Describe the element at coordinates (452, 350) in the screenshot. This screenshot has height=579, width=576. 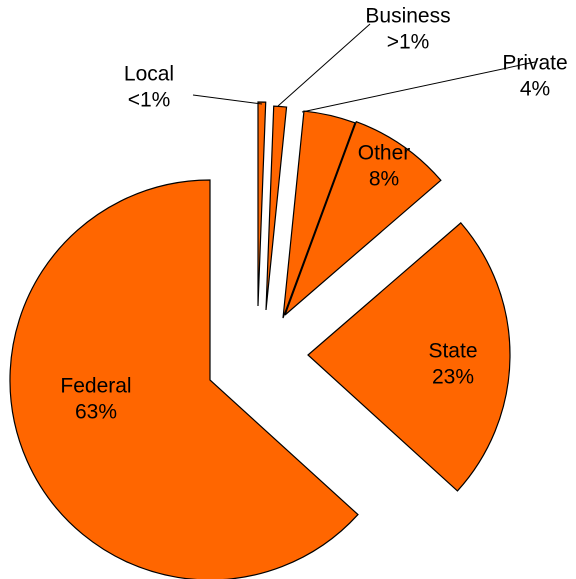
I see `slice-name-state: State` at that location.